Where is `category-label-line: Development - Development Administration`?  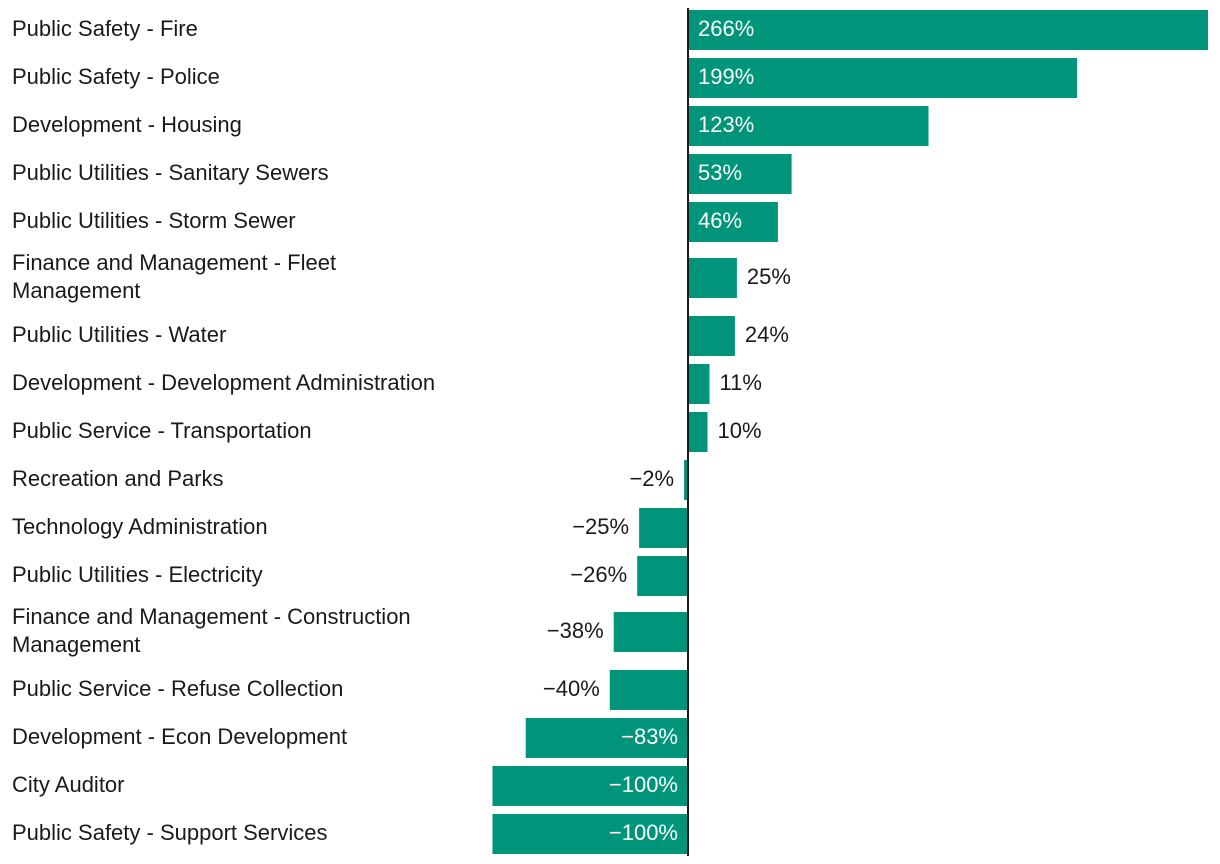 category-label-line: Development - Development Administration is located at coordinates (223, 382).